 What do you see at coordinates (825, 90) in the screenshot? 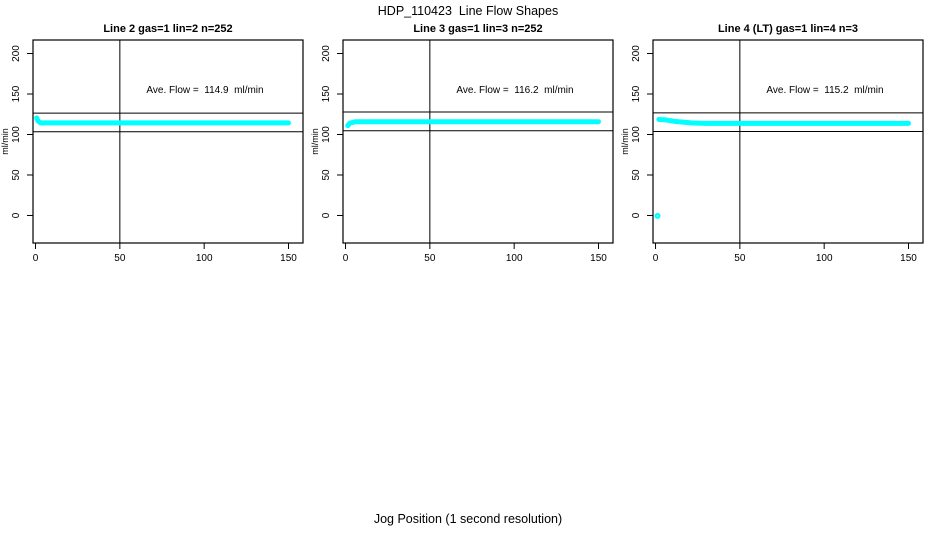
I see `ave-flow-annotation: Ave. Flow = 115.2 ml/min` at bounding box center [825, 90].